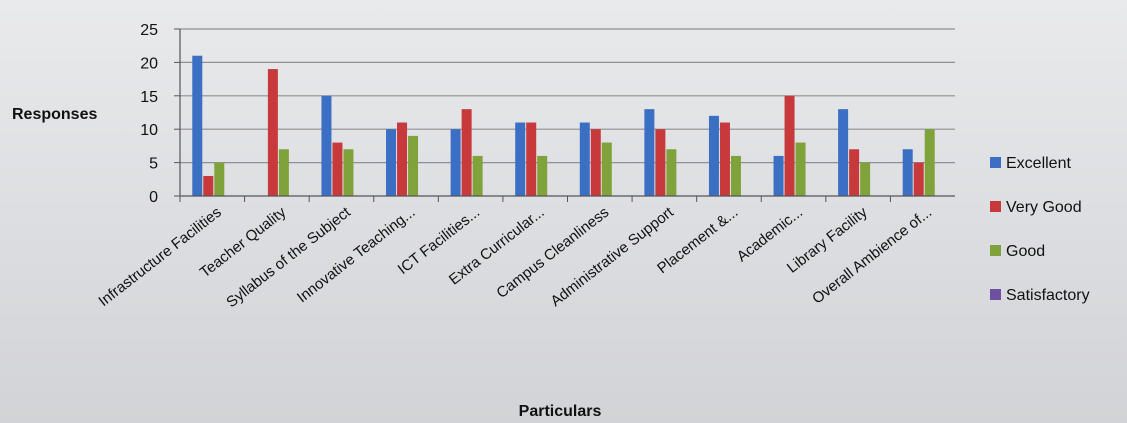  I want to click on y-tick-label: 25, so click(149, 30).